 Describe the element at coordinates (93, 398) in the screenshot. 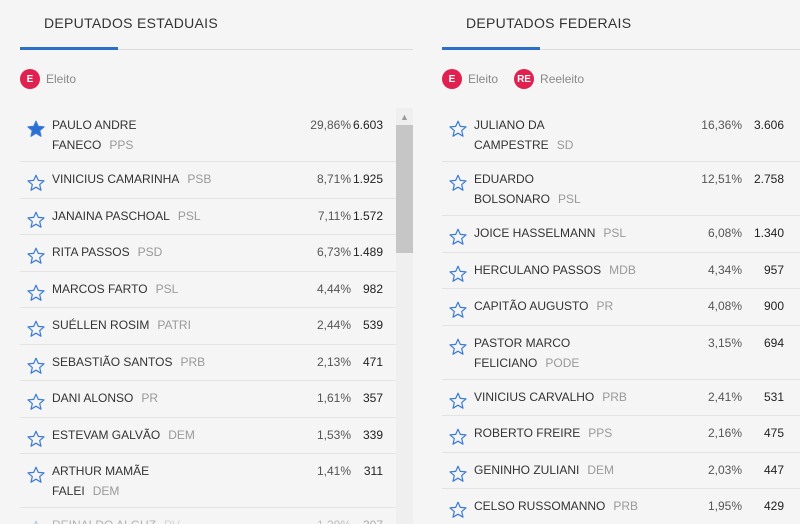

I see `candidate-name-text: DANI ALONSO` at that location.